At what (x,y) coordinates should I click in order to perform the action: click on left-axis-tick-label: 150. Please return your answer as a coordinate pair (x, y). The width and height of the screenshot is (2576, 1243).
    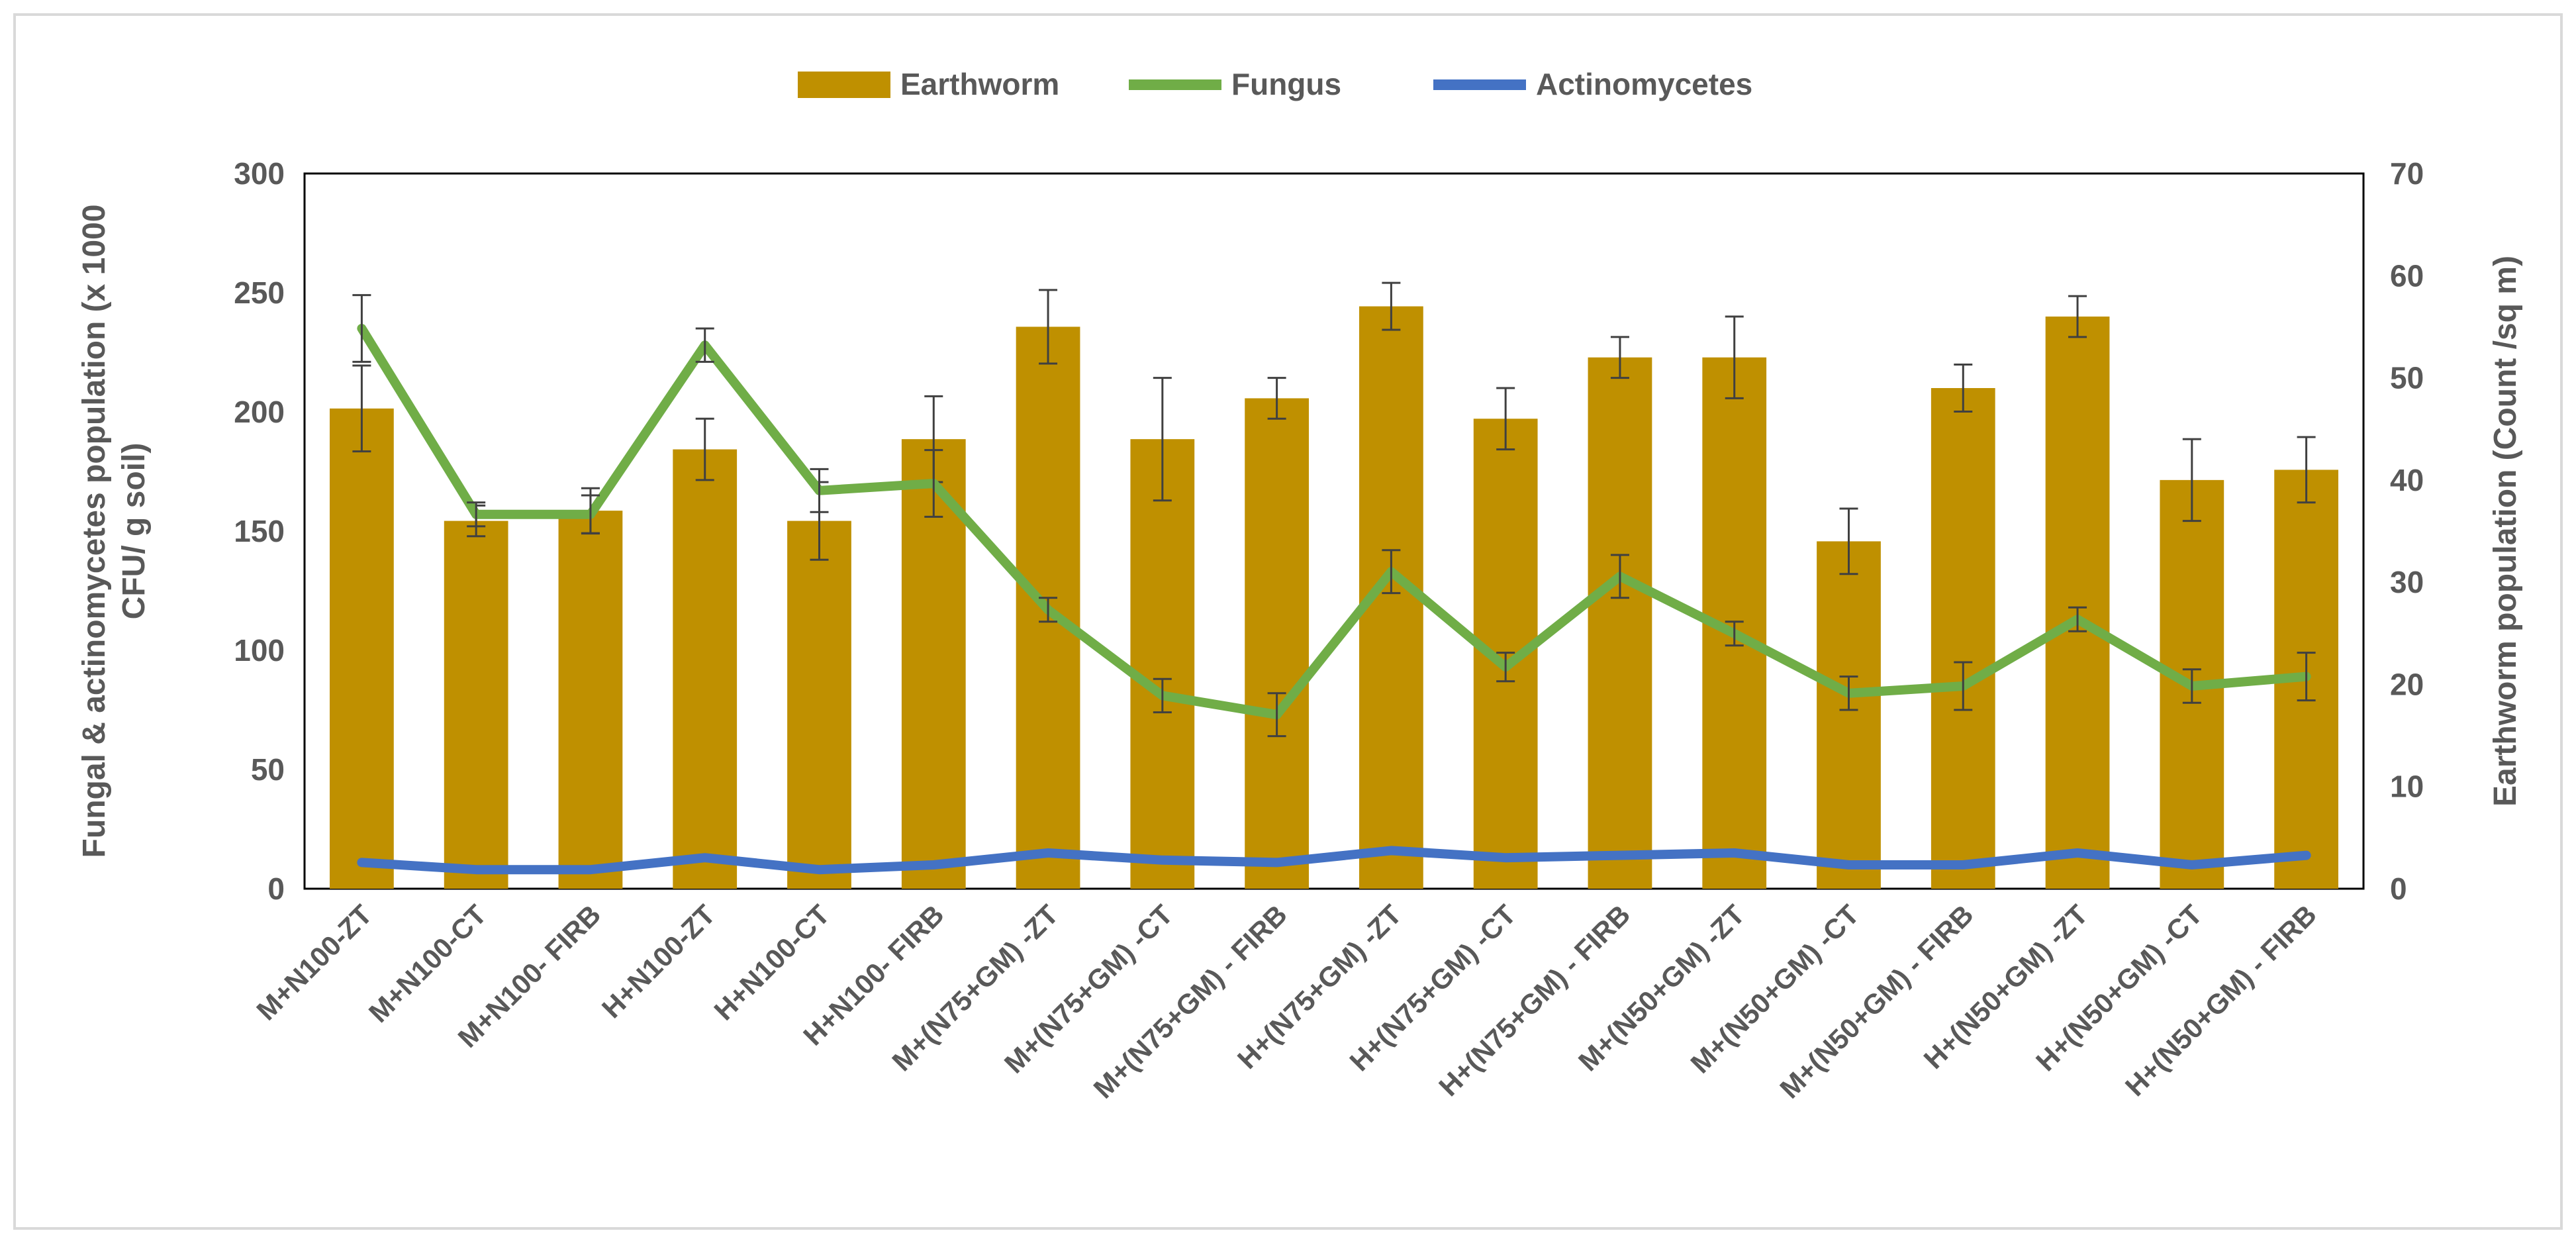
    Looking at the image, I should click on (259, 531).